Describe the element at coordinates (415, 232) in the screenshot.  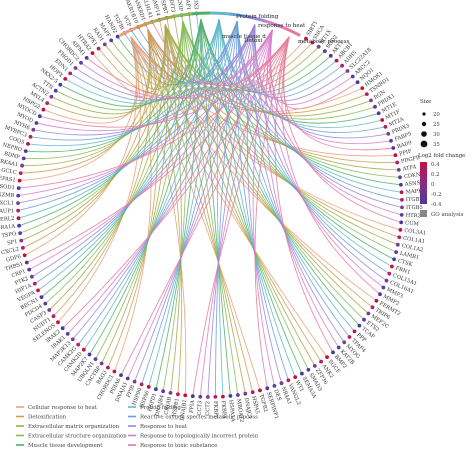
I see `gene-label-col3a1: COL3A1` at that location.